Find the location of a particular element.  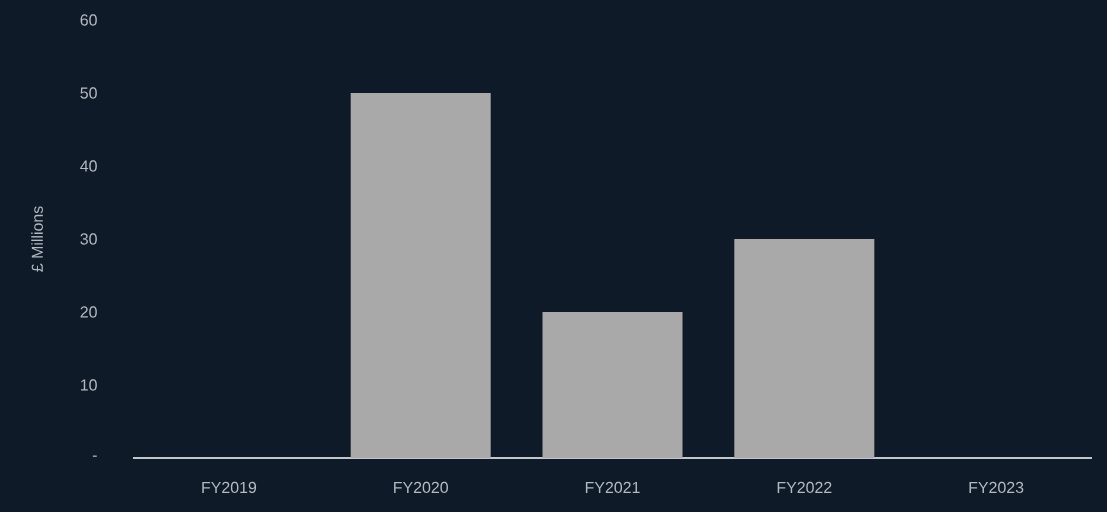

x-tick-label: FY2019 is located at coordinates (229, 487).